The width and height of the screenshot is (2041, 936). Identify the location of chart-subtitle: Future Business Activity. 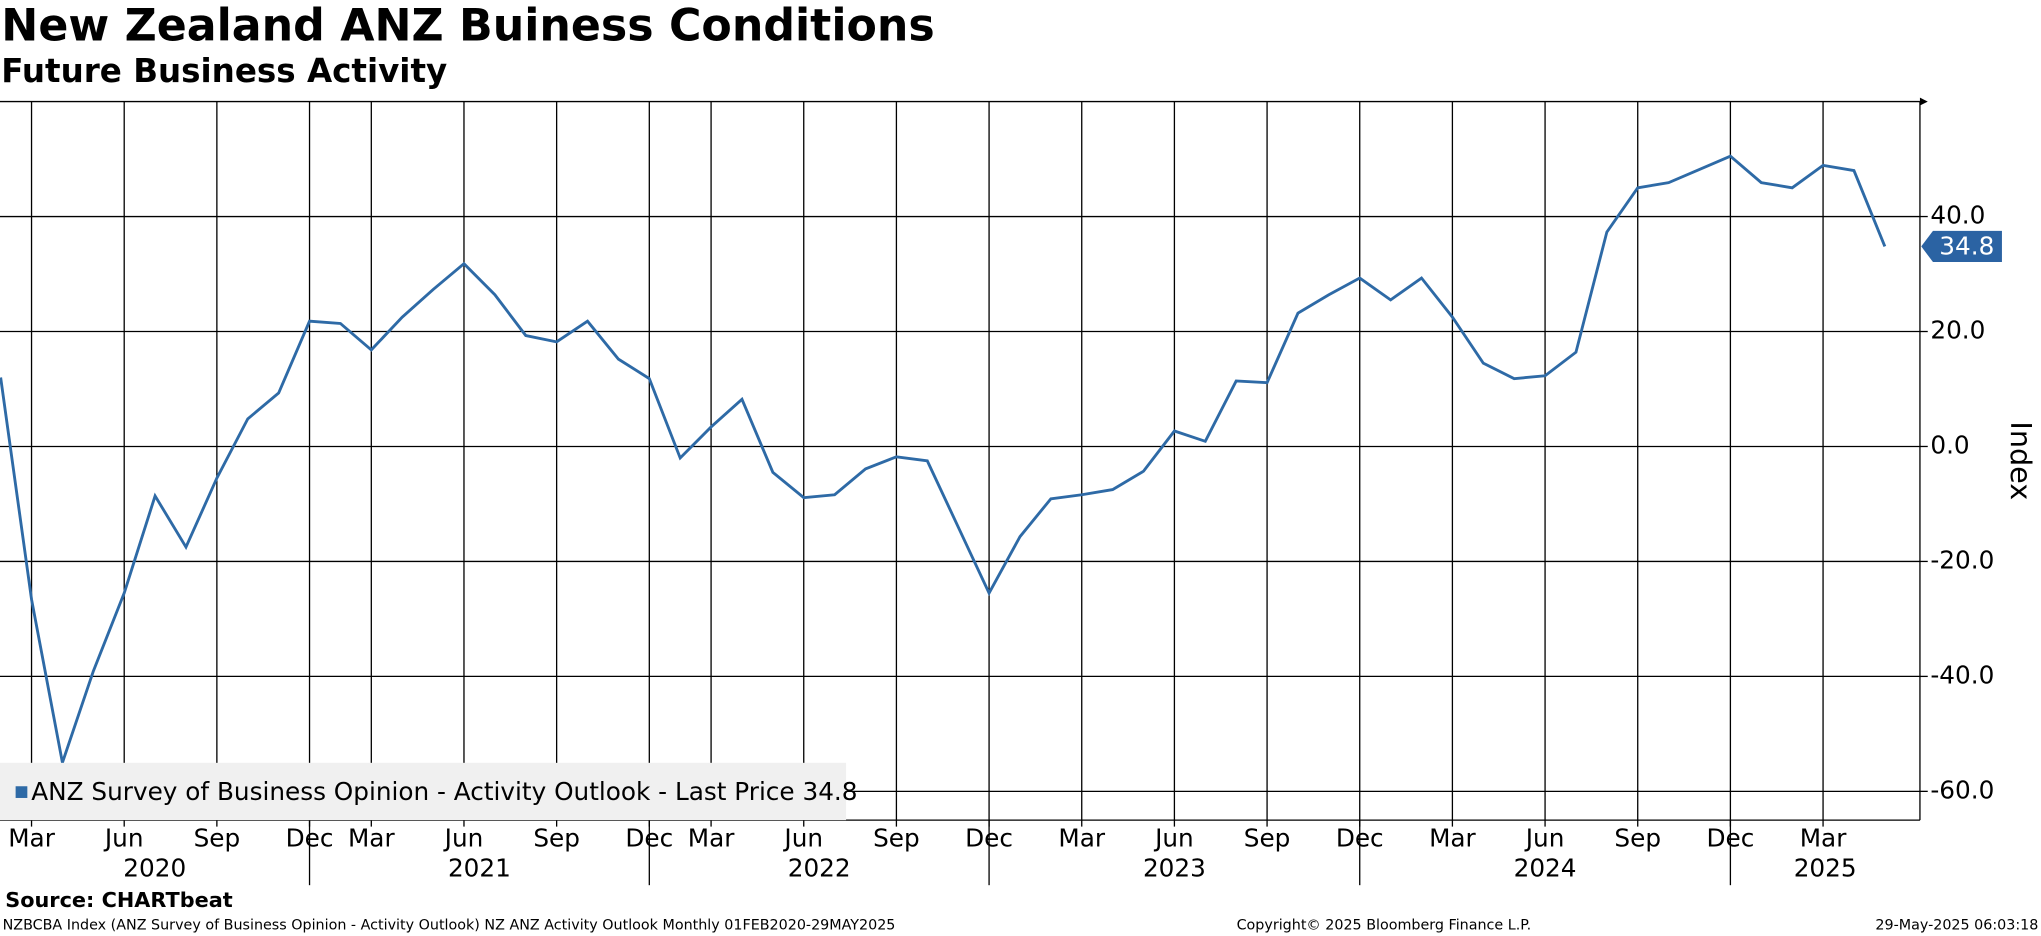
(224, 71).